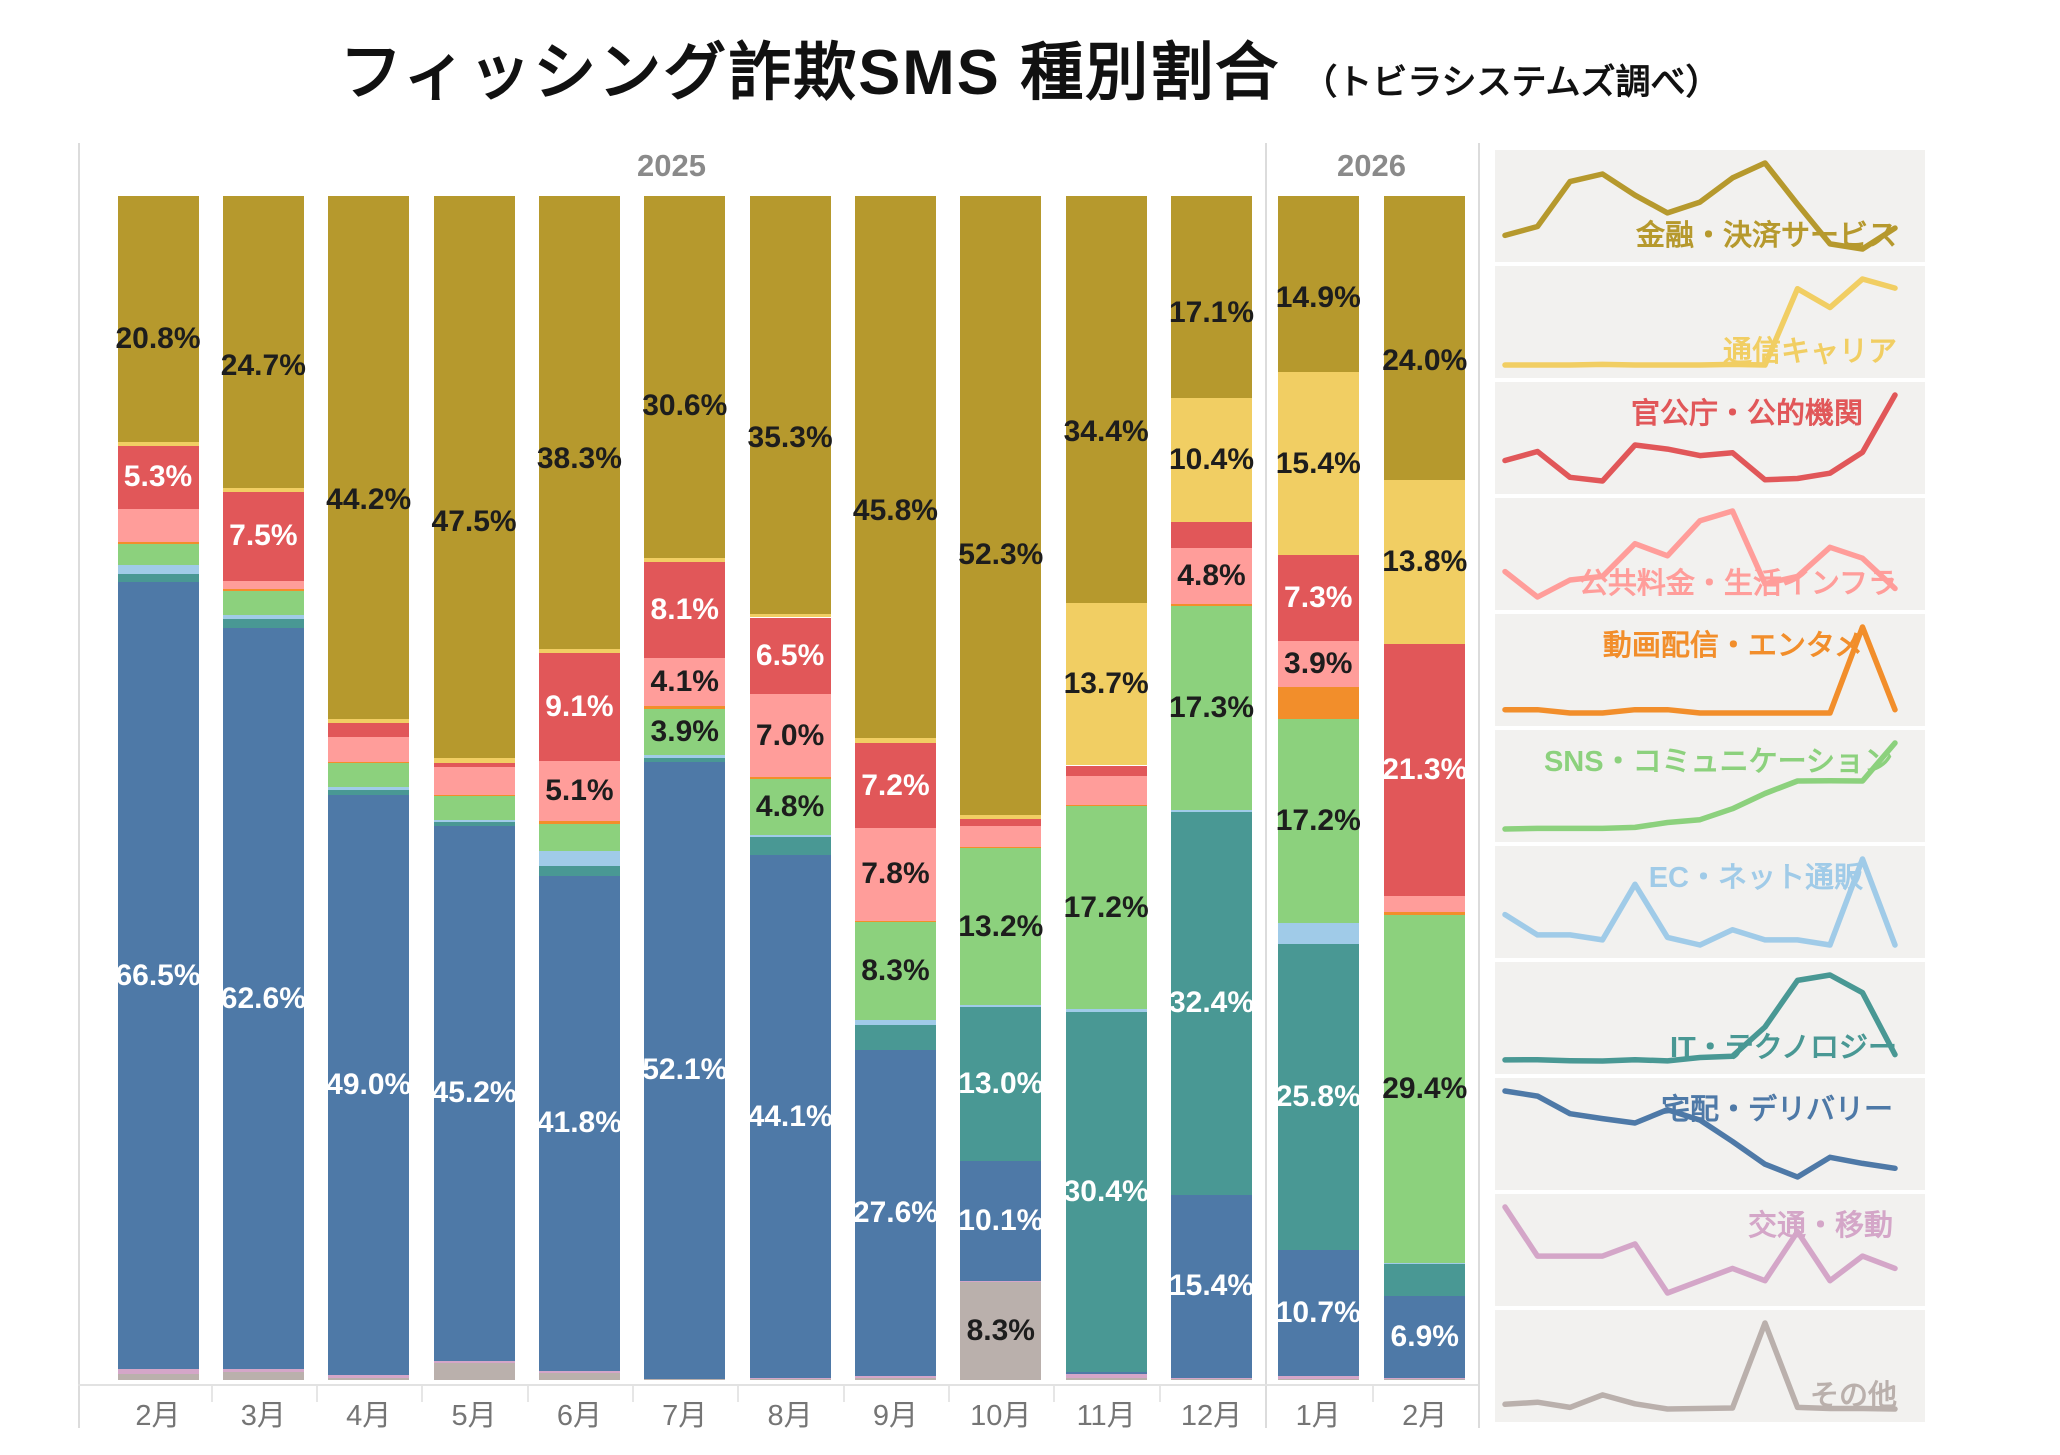  What do you see at coordinates (1318, 1313) in the screenshot?
I see `bar-segment: 10.7%` at bounding box center [1318, 1313].